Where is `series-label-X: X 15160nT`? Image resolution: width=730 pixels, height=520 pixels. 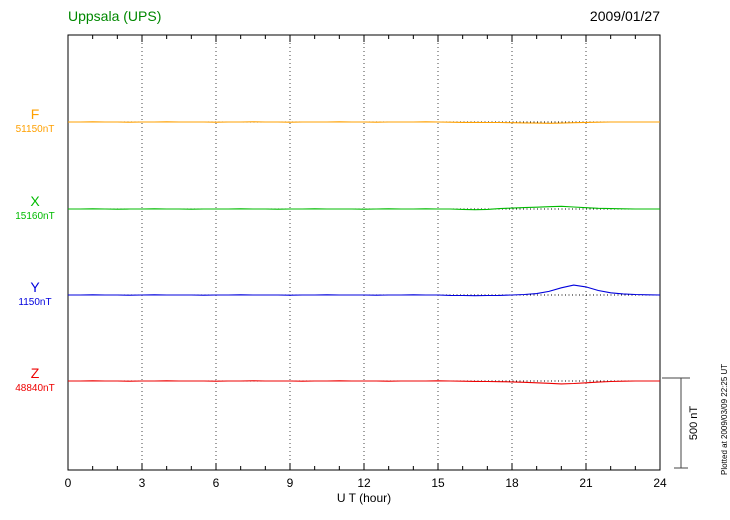 series-label-X: X 15160nT is located at coordinates (35, 208).